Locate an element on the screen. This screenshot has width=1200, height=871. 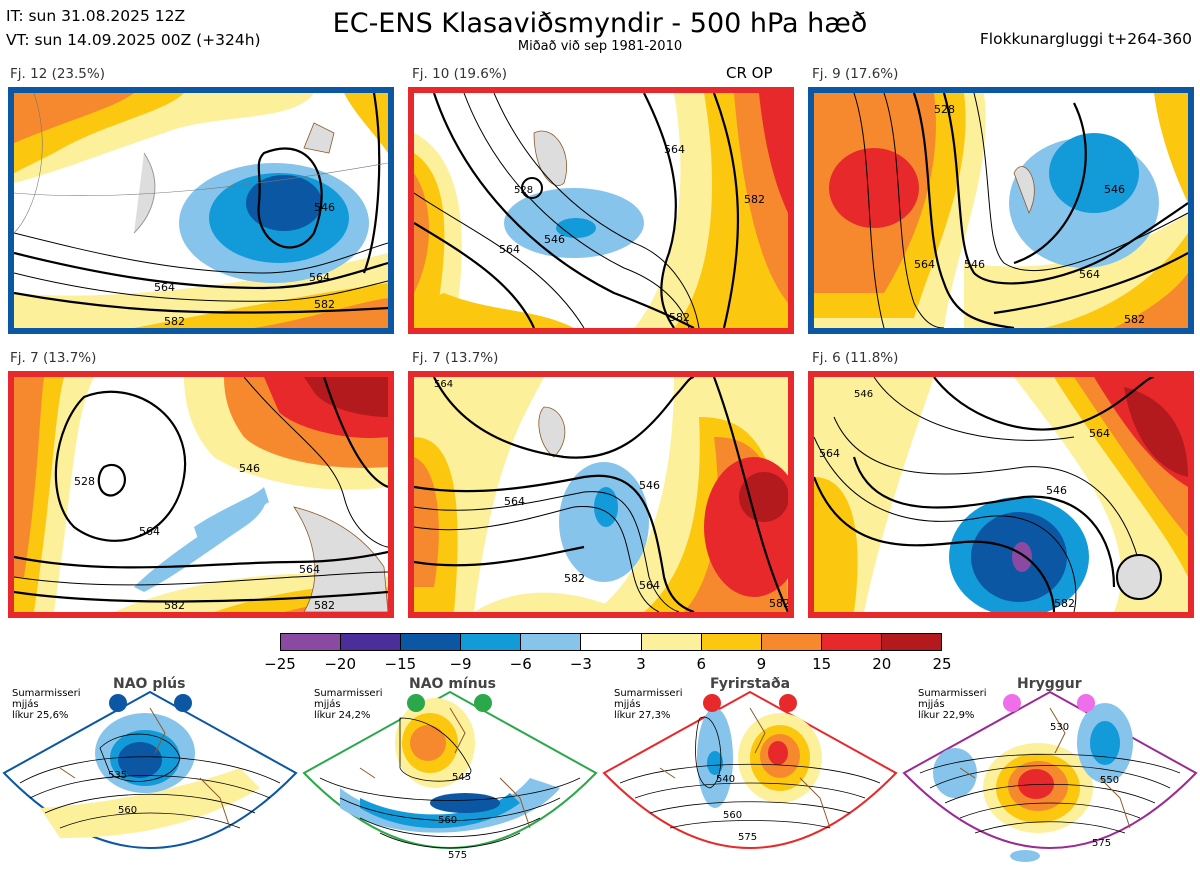
regime-4-info: Sumarmisseri mjjás líkur 22,9% is located at coordinates (952, 704).